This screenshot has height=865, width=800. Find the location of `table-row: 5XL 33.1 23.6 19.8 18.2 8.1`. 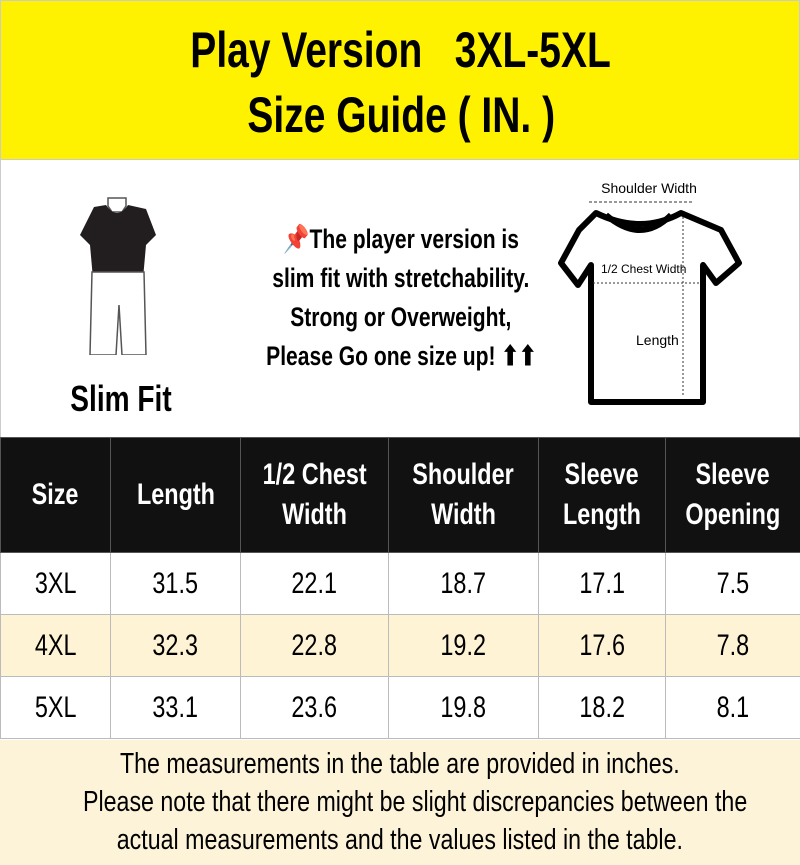

table-row: 5XL 33.1 23.6 19.8 18.2 8.1 is located at coordinates (400, 707).